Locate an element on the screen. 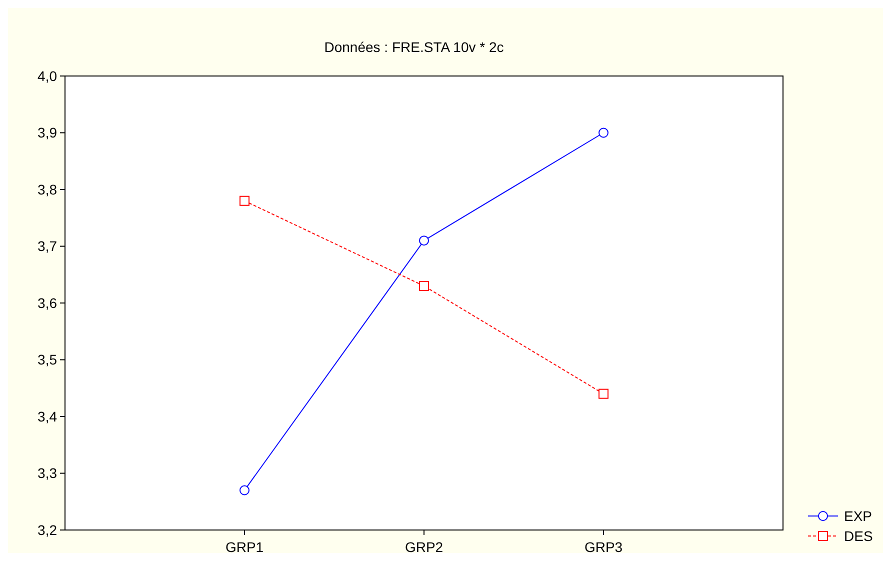  y-tick-label: 3,4 is located at coordinates (48, 416).